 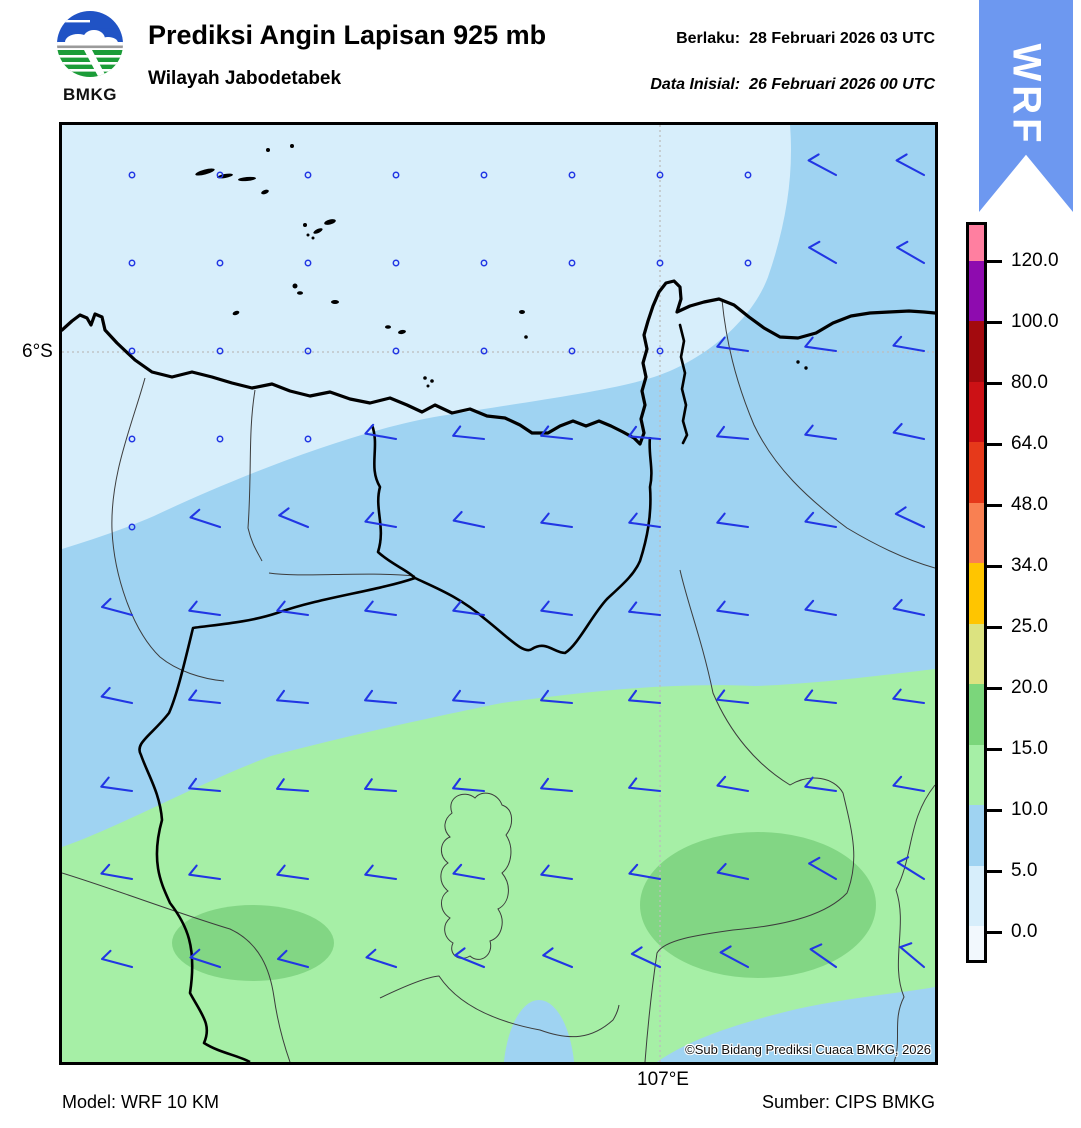 I want to click on valid-time-line: Berlaku: 28 Februari 2026 03 UTC, so click(x=805, y=39).